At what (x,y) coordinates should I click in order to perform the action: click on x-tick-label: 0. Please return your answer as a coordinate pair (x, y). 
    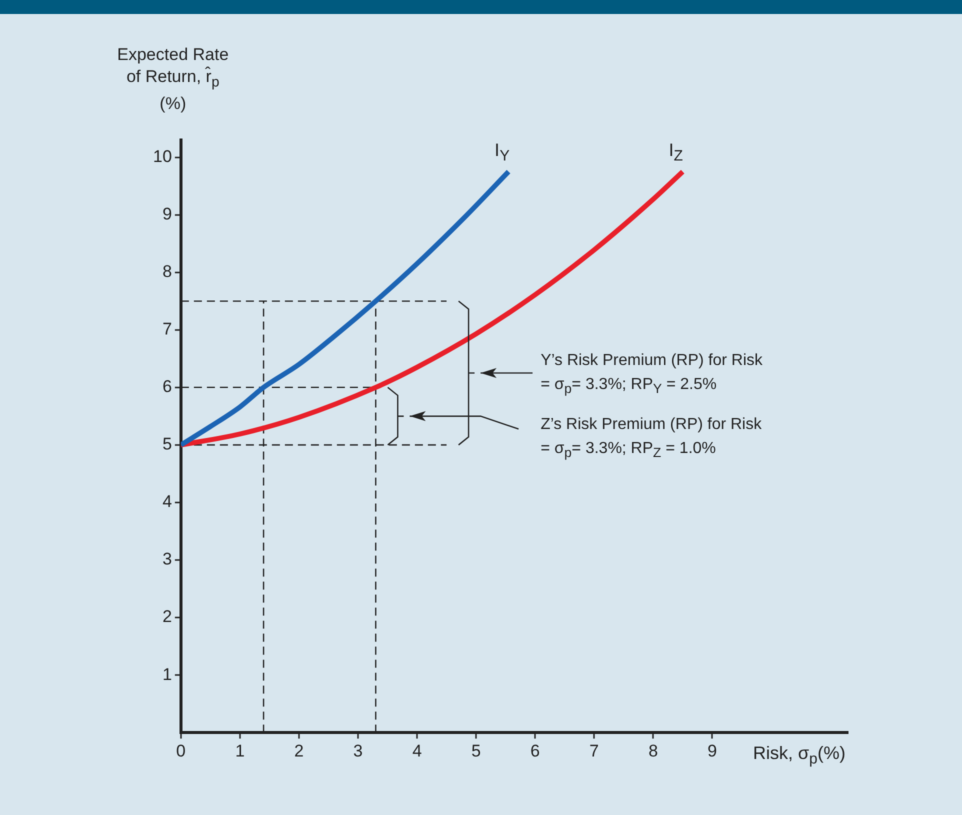
    Looking at the image, I should click on (181, 750).